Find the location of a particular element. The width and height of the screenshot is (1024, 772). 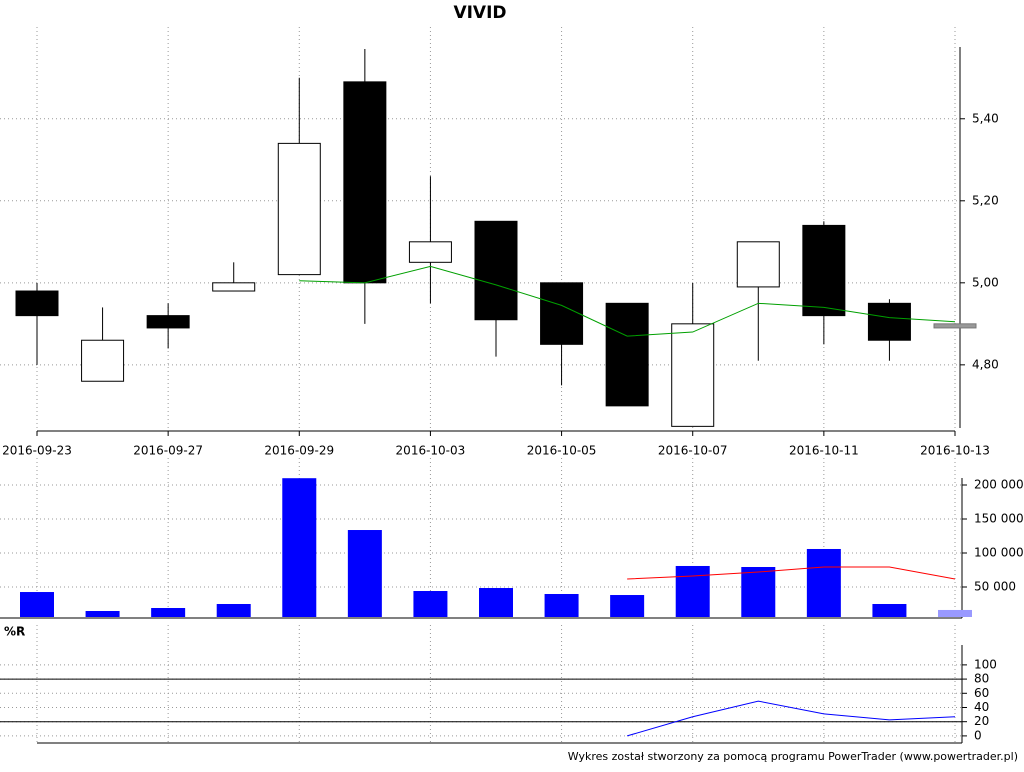

x-tick-label: 2016-10-03 is located at coordinates (431, 451).